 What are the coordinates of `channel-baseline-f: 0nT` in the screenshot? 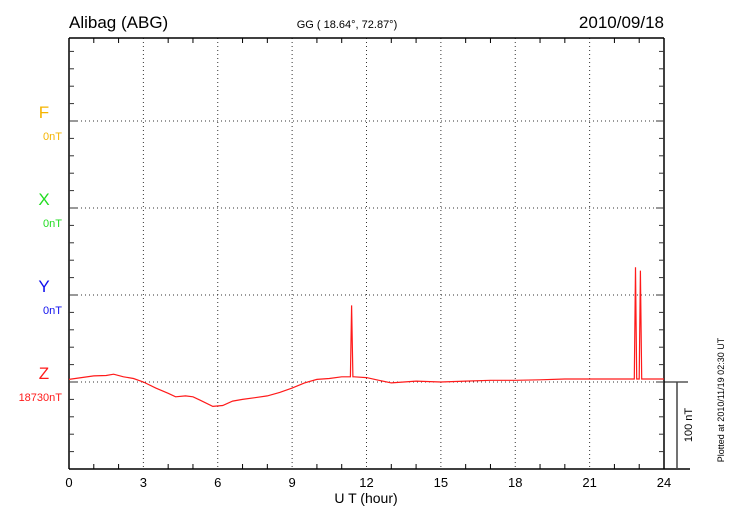 It's located at (52, 137).